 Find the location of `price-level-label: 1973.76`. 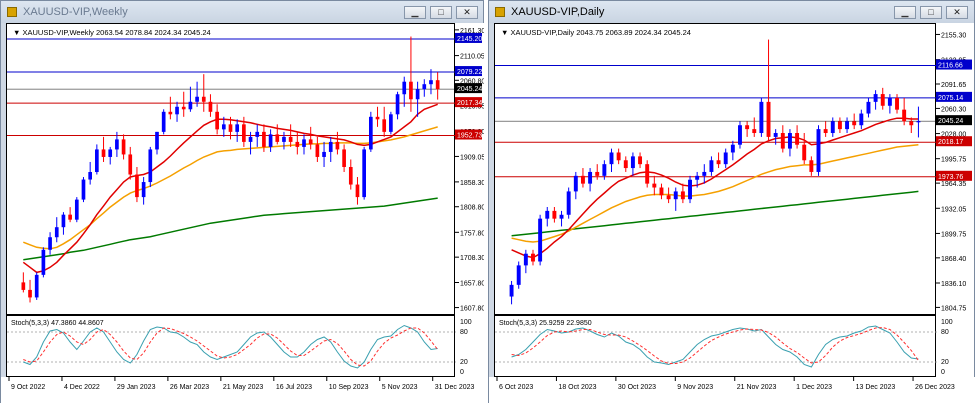

price-level-label: 1973.76 is located at coordinates (950, 177).